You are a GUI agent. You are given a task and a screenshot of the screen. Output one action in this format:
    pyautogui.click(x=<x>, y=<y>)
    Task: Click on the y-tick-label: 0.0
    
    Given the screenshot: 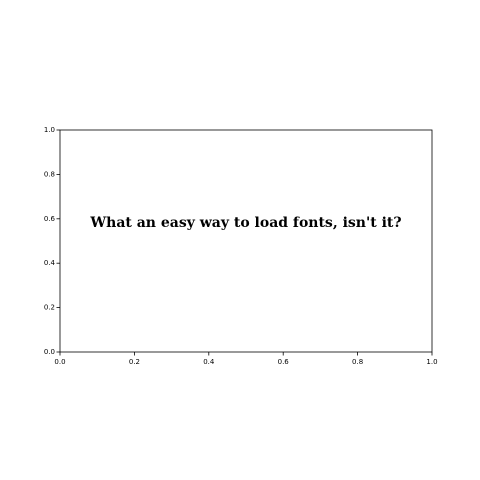 What is the action you would take?
    pyautogui.click(x=49, y=352)
    